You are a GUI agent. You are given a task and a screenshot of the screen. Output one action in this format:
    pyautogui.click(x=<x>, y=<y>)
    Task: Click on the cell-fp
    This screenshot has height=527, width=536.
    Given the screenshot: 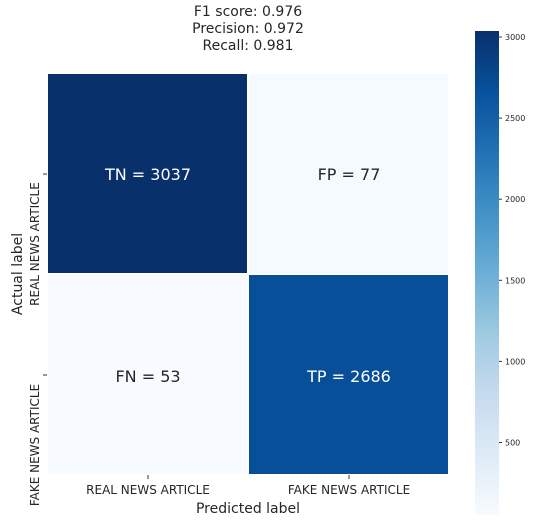 What is the action you would take?
    pyautogui.click(x=348, y=173)
    